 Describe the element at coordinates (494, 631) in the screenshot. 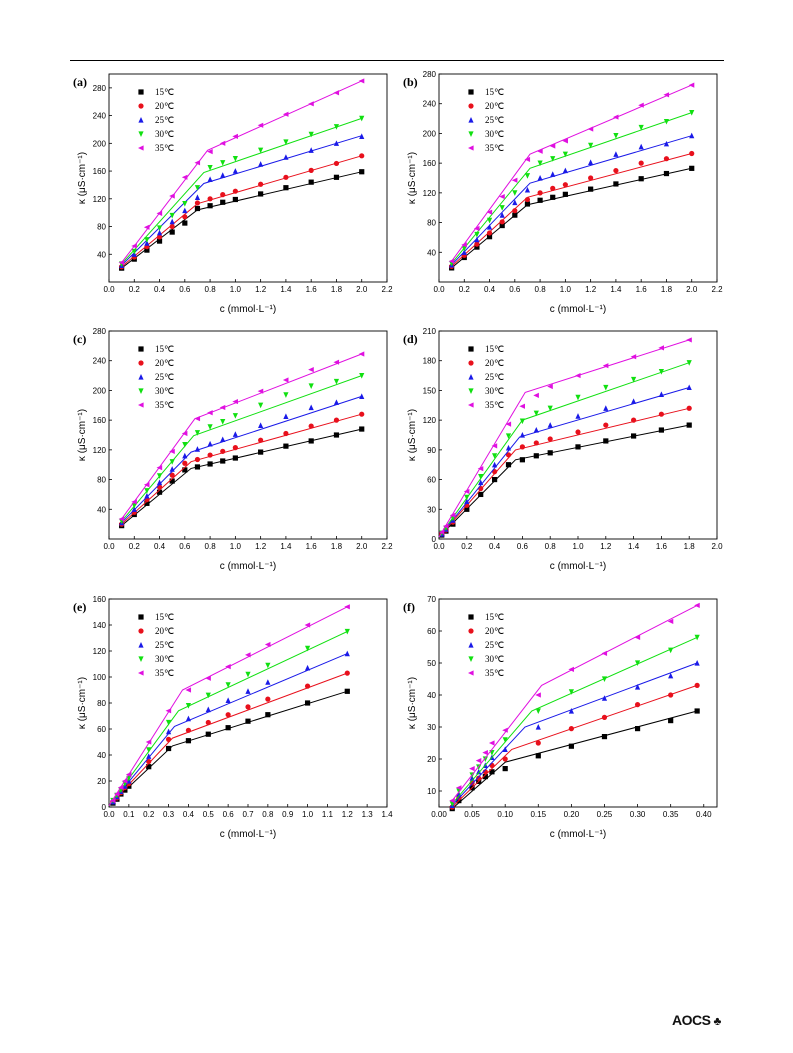

I see `legend-label: 20℃` at that location.